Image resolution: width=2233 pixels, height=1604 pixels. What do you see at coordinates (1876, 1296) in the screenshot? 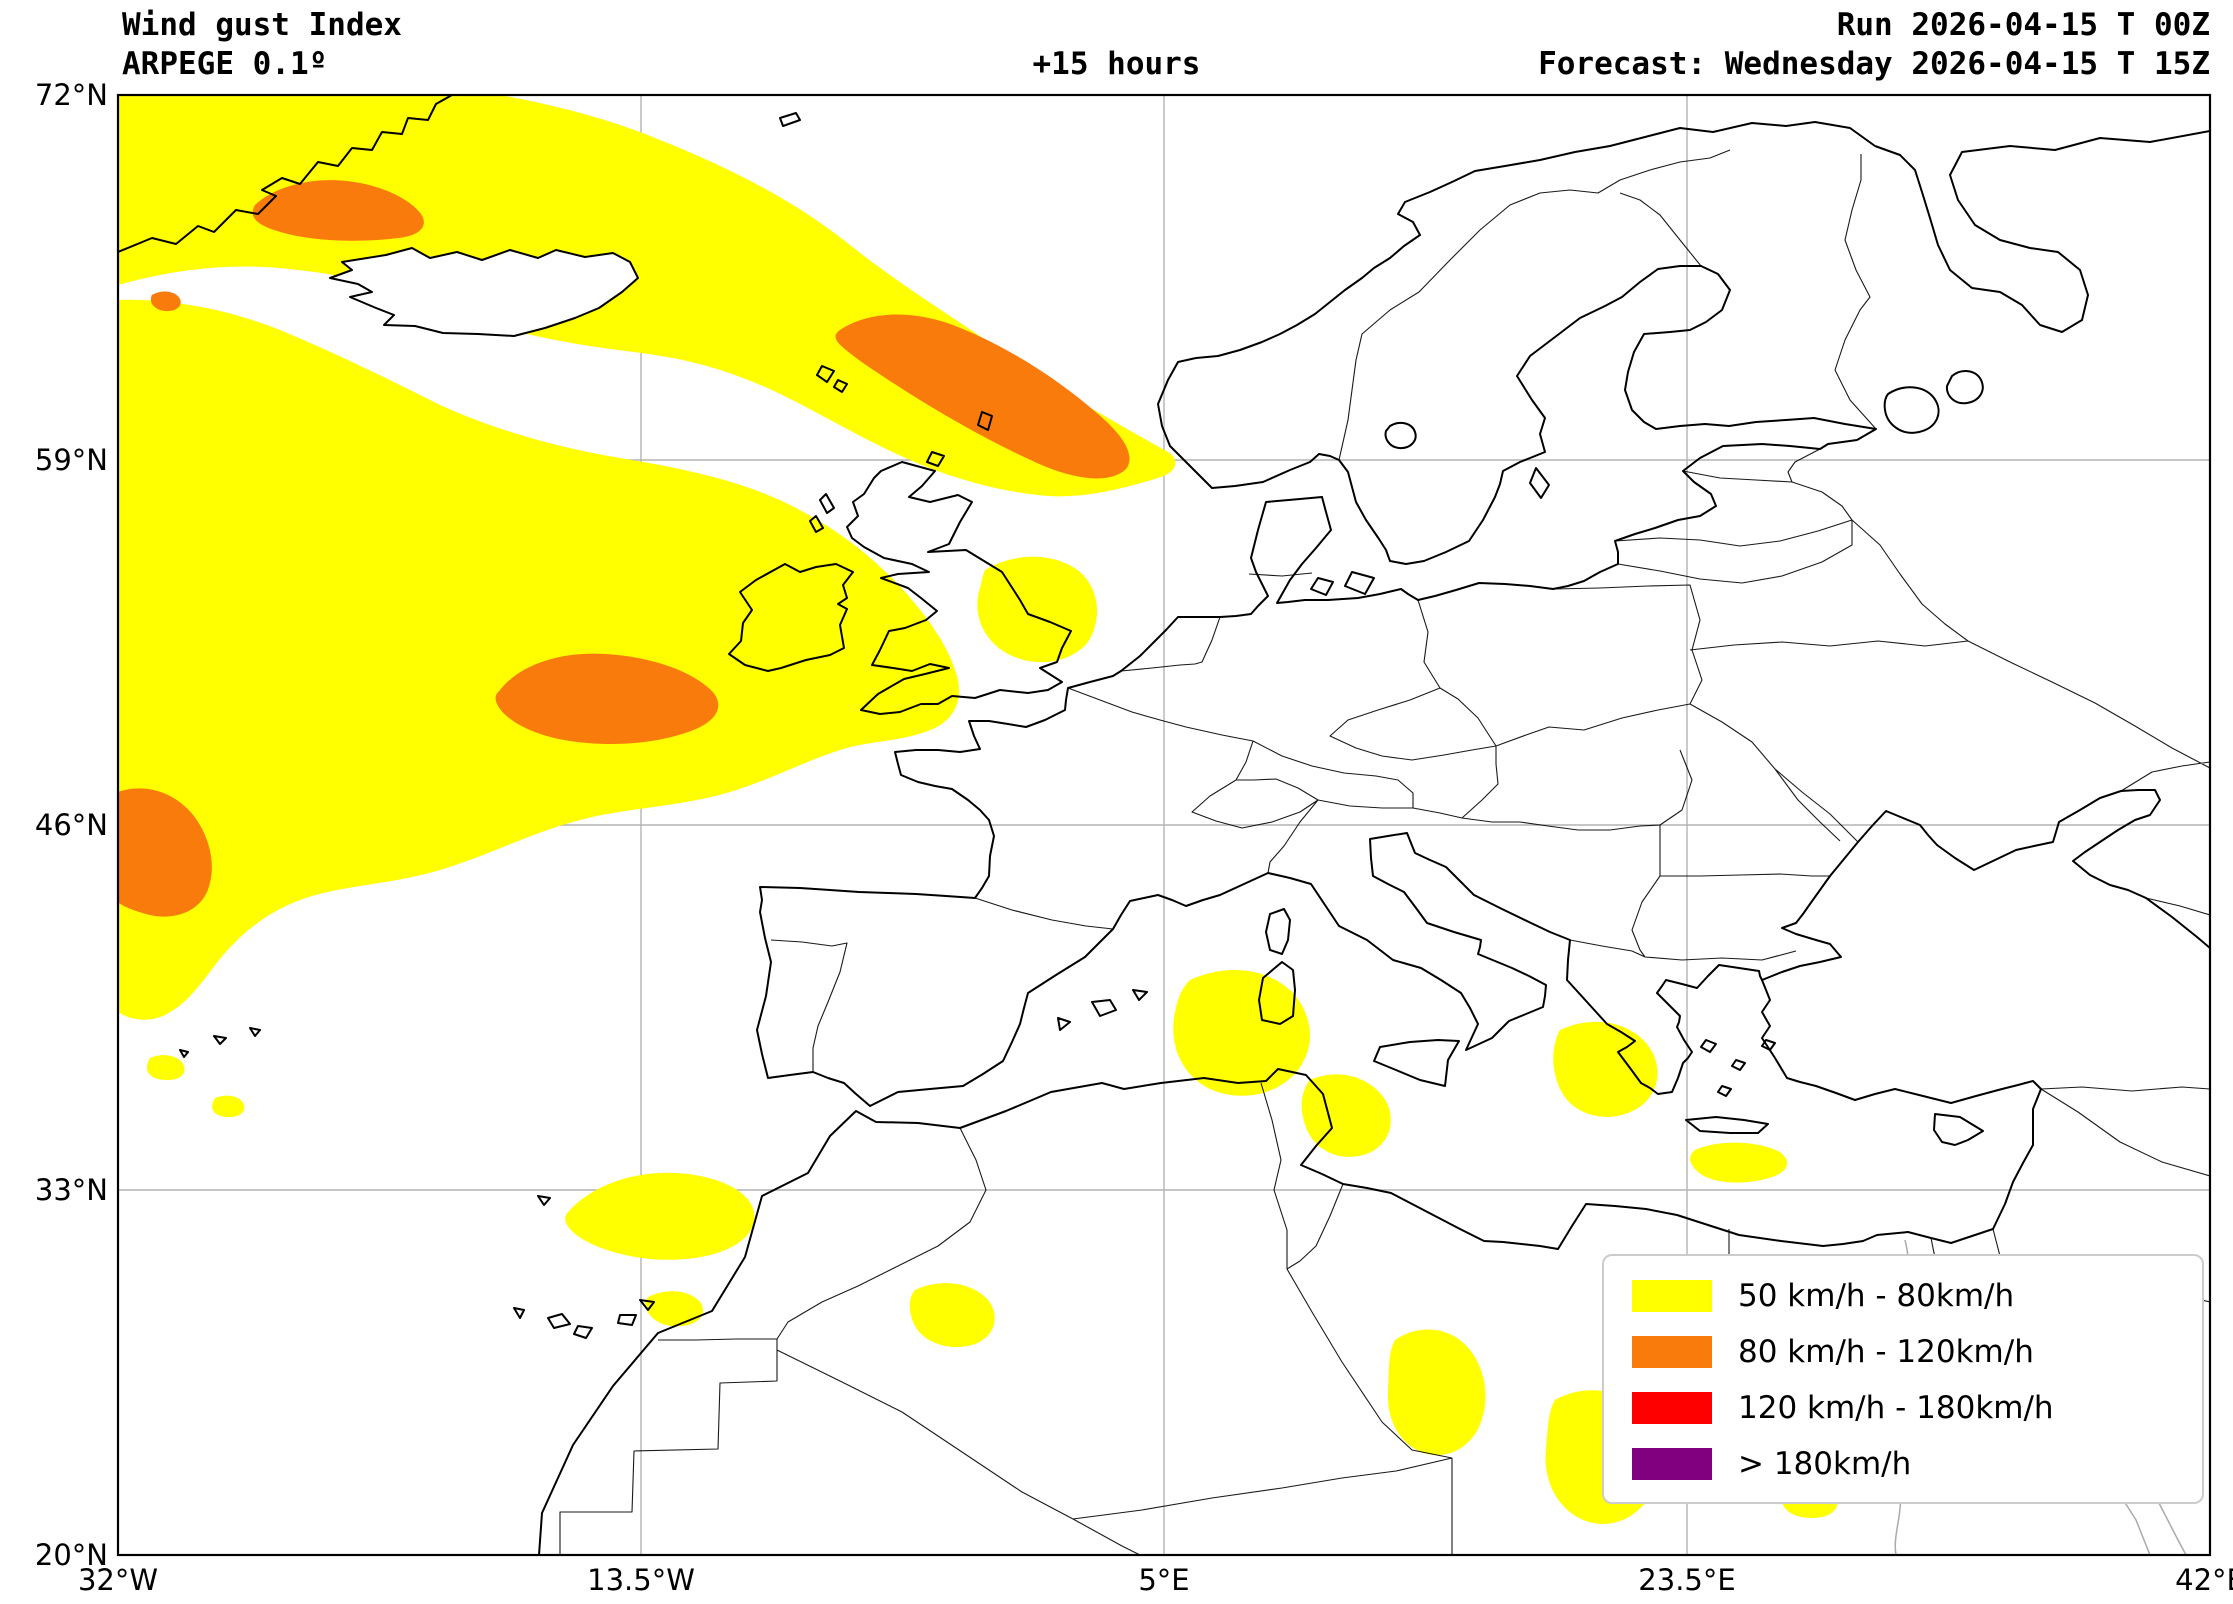
I see `legend-label-50-80: 50 km/h - 80km/h` at bounding box center [1876, 1296].